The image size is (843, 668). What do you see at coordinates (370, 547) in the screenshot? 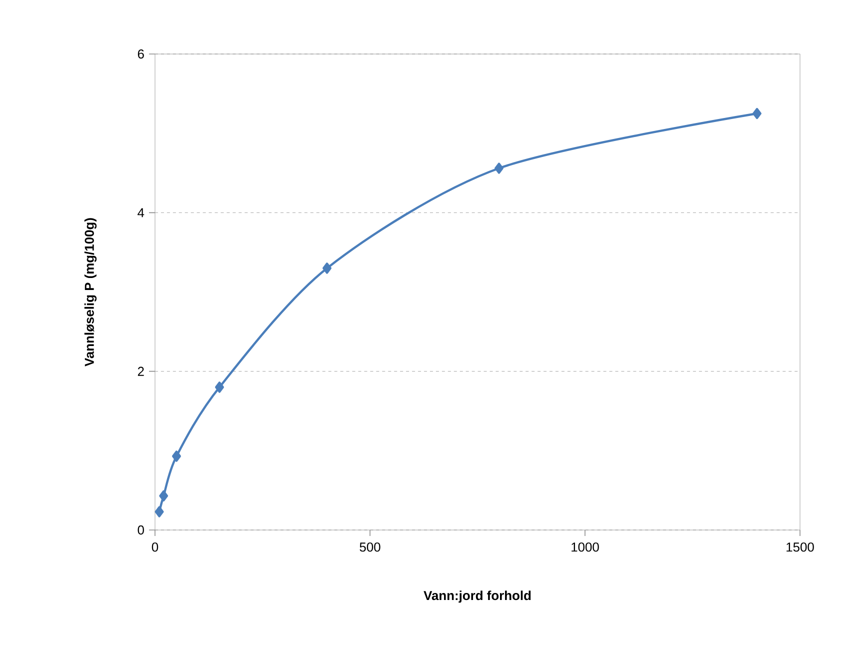
I see `x-tick-label: 500` at bounding box center [370, 547].